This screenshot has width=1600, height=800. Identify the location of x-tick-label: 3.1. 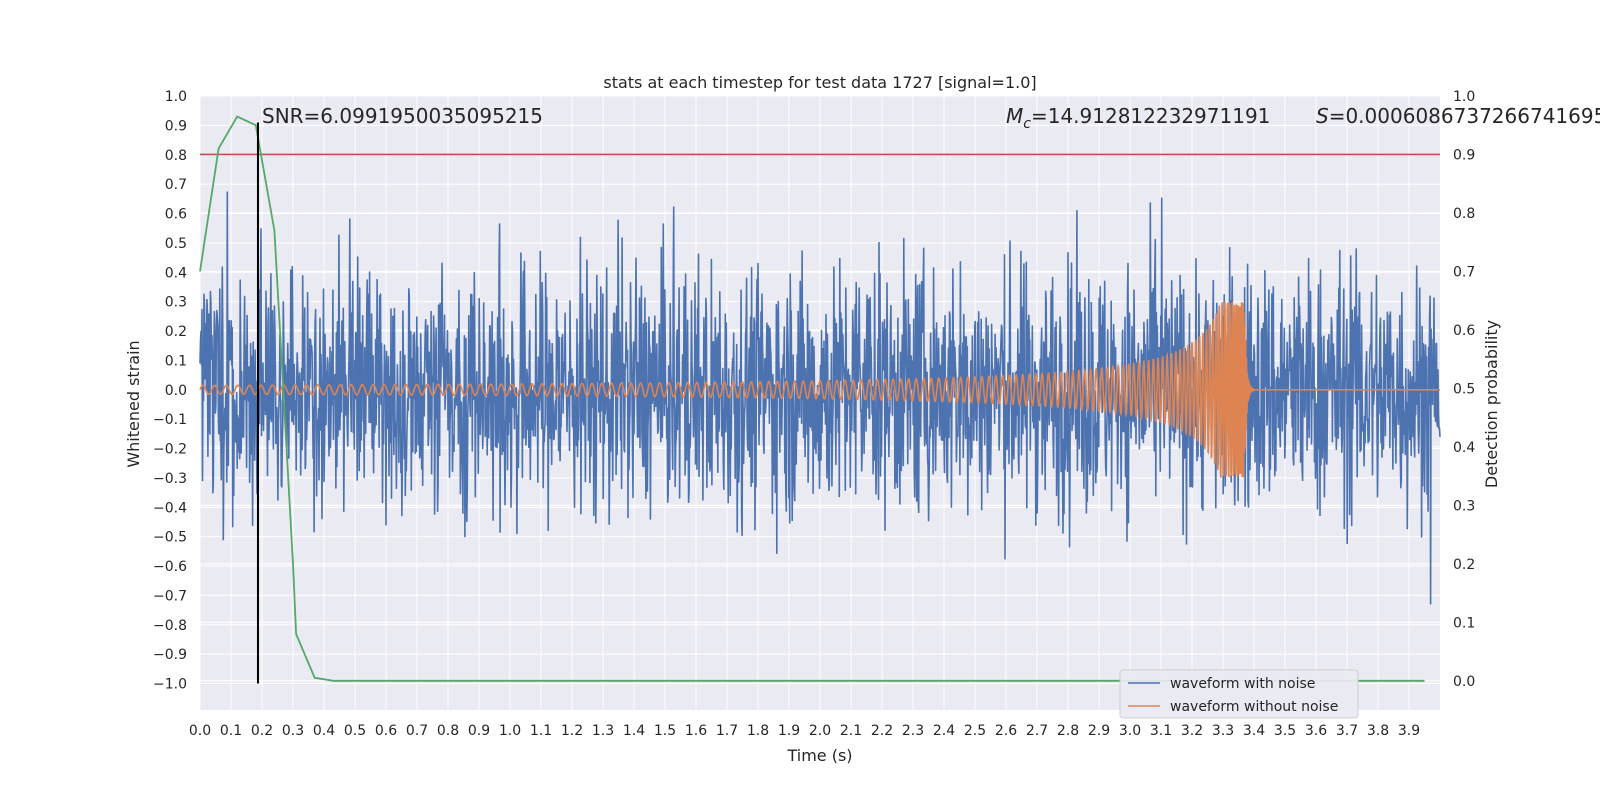
(1161, 731).